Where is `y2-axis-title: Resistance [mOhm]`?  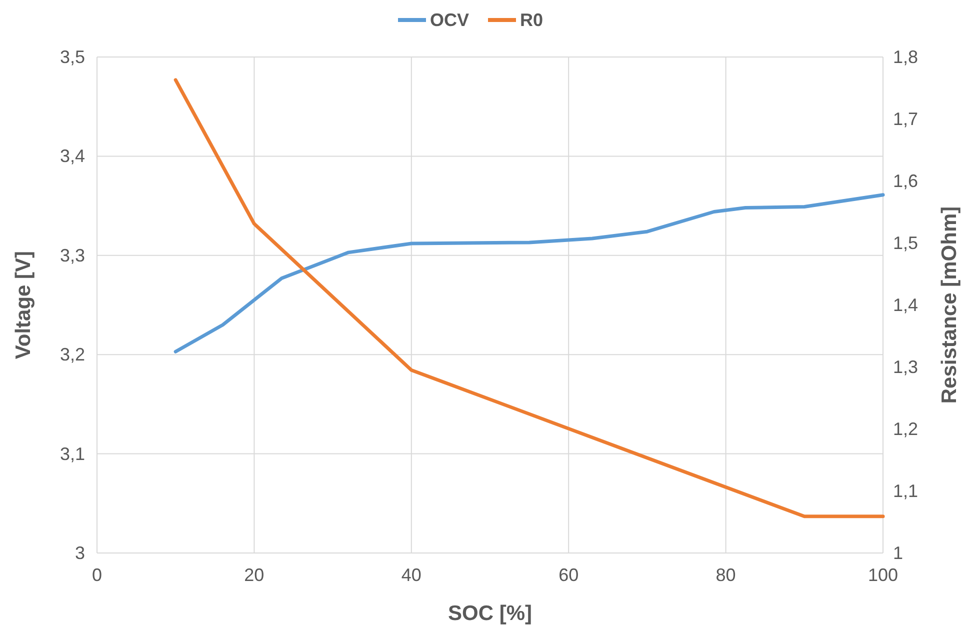 y2-axis-title: Resistance [mOhm] is located at coordinates (949, 305).